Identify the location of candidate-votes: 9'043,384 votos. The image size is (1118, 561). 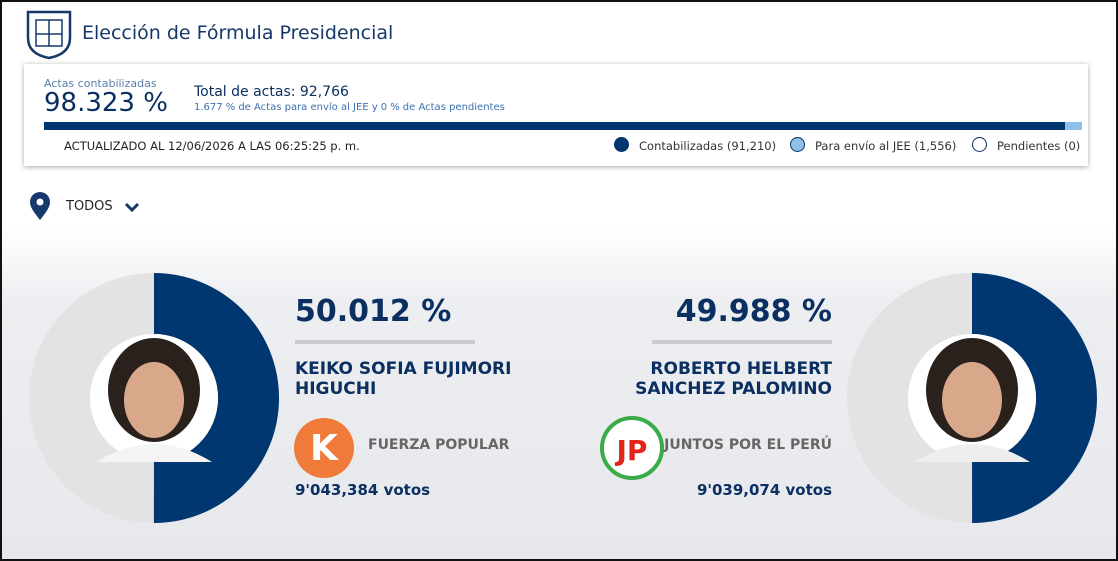
(363, 490).